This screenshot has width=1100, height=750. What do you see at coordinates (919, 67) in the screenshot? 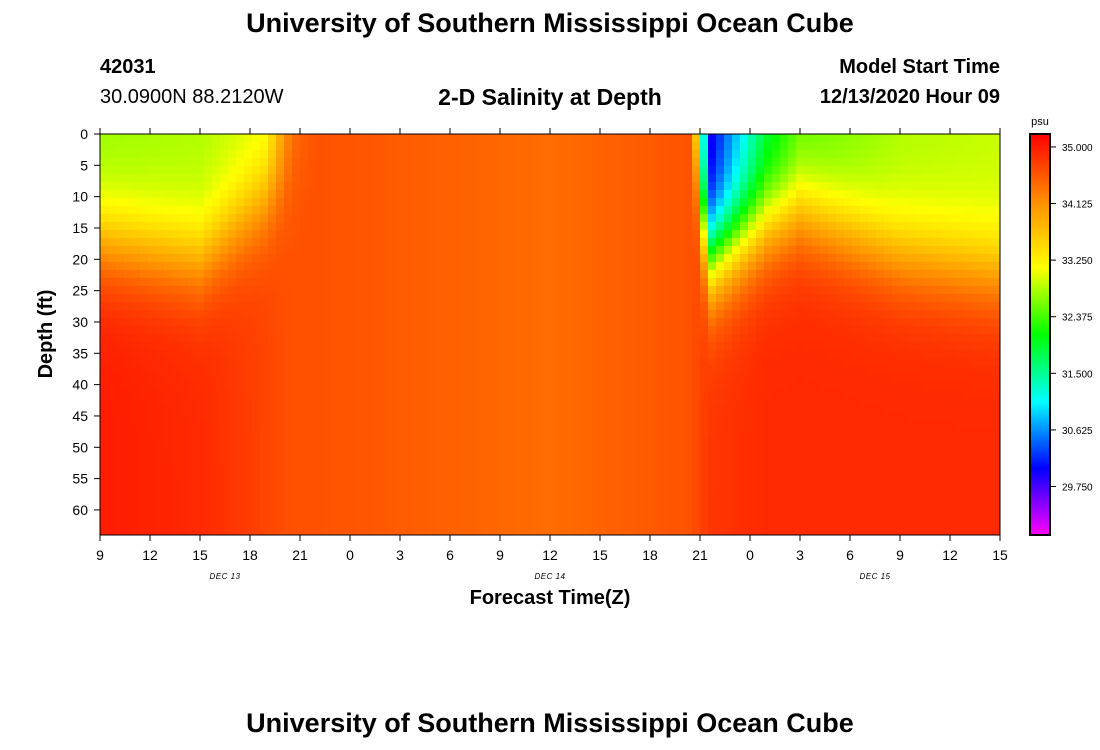
I see `model-start-label: Model Start Time` at bounding box center [919, 67].